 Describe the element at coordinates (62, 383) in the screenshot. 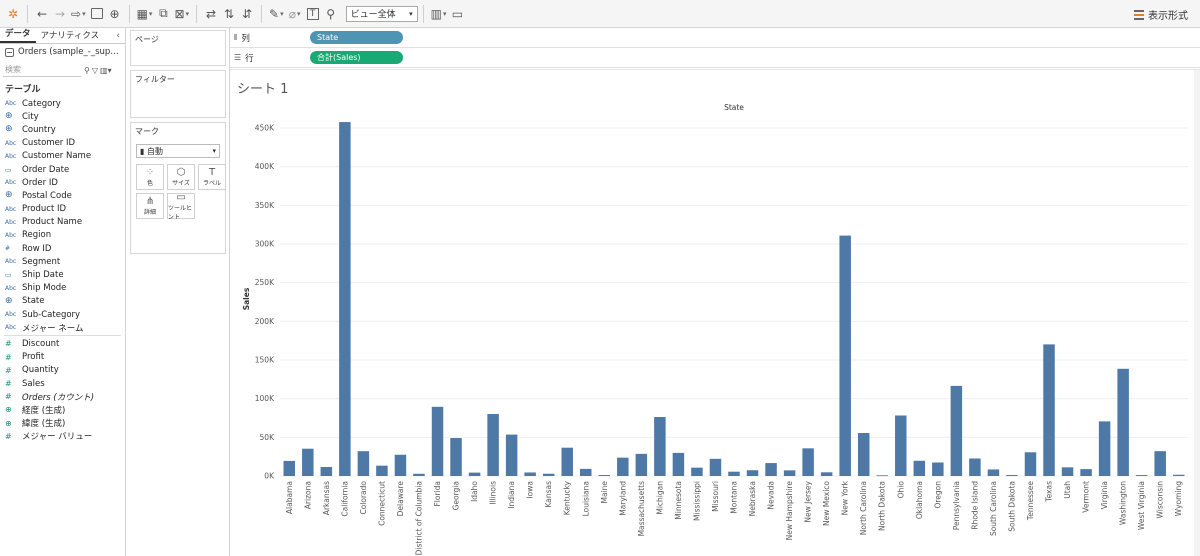

I see `field-item: # Sales` at that location.